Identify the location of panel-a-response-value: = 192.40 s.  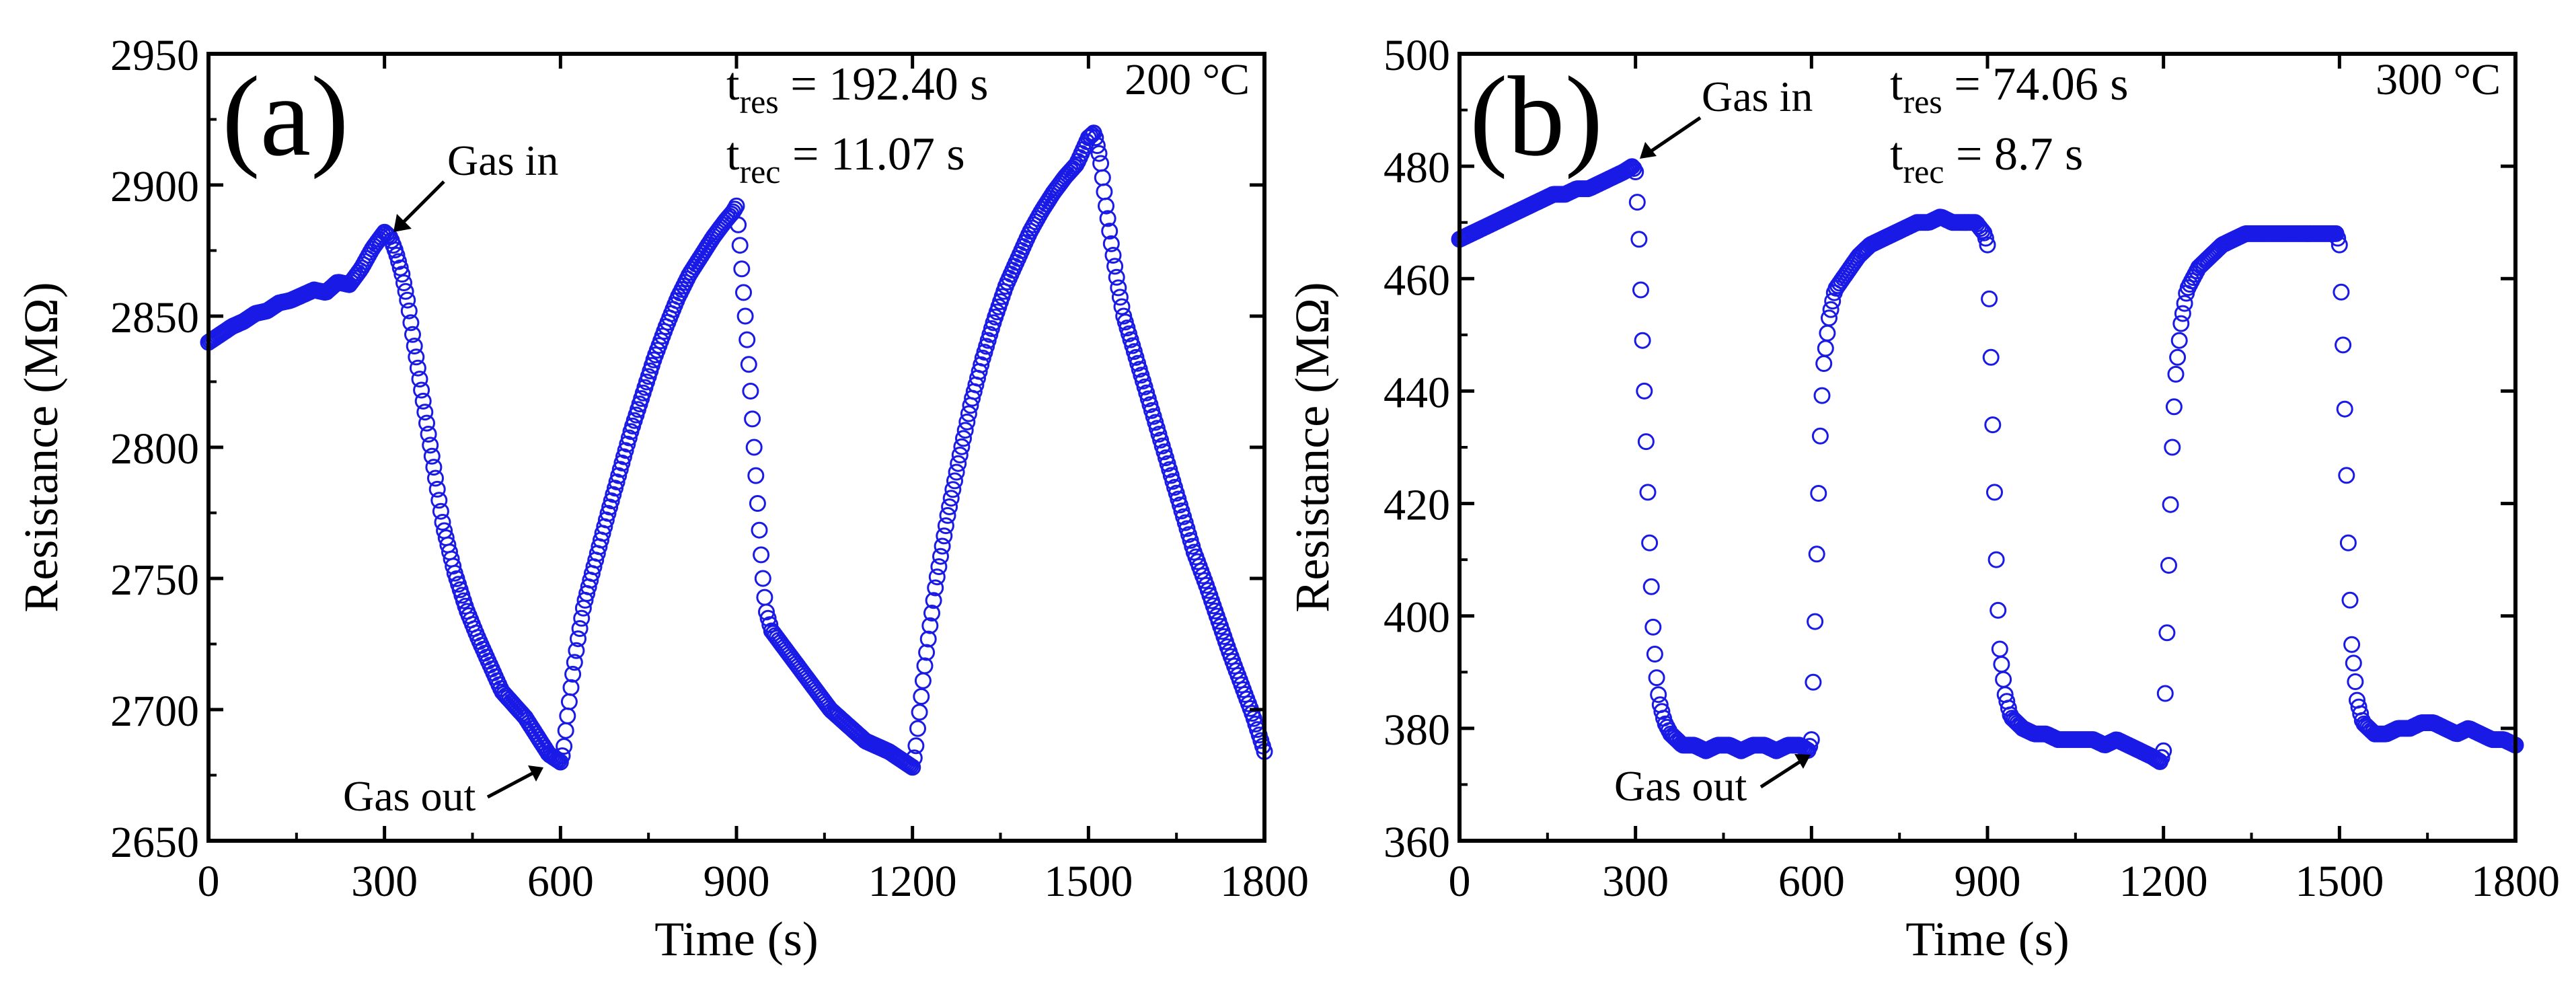
(884, 84).